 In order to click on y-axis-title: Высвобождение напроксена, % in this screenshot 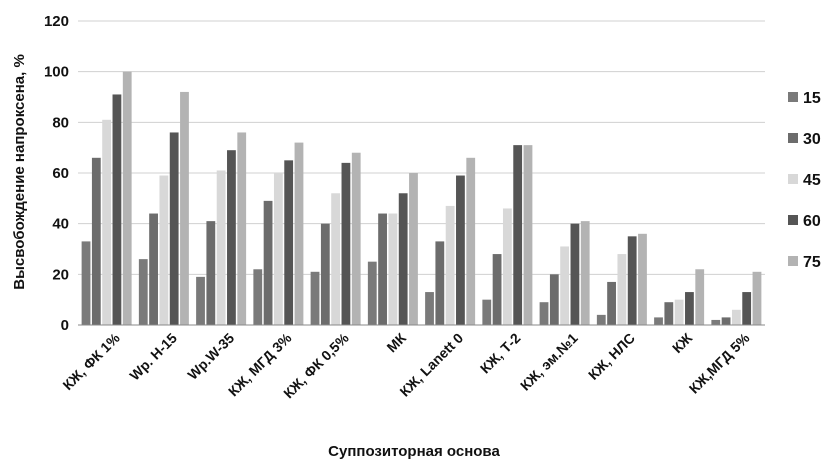, I will do `click(19, 172)`.